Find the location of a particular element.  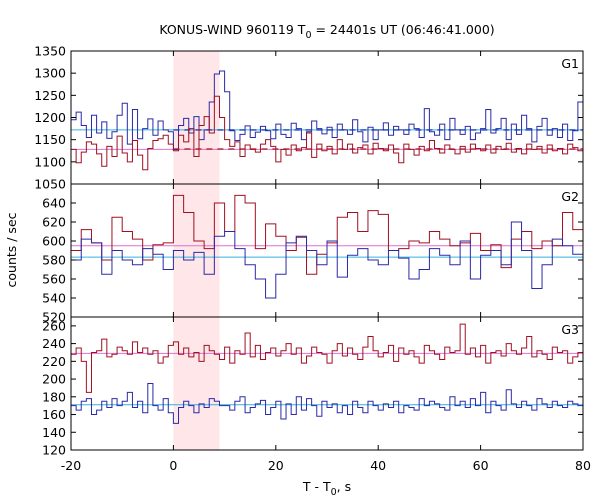

y-tick-label: 220 is located at coordinates (54, 361).